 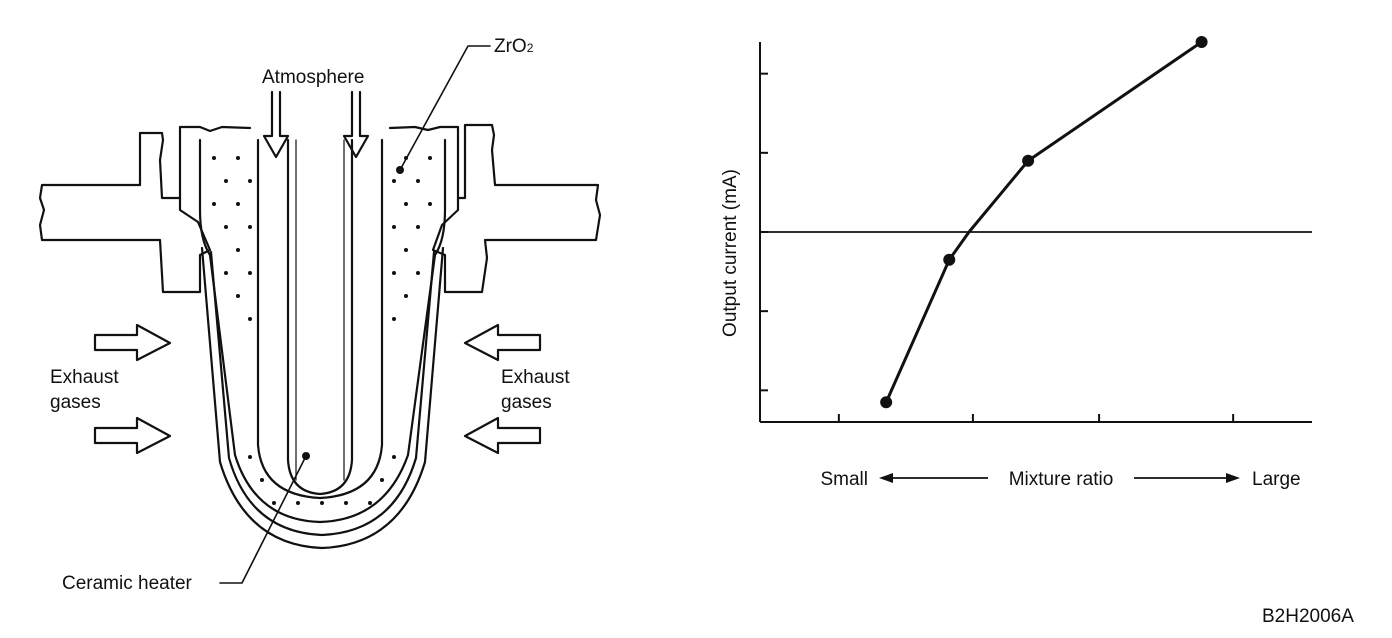 I want to click on exhaust-arrow-right-upper, so click(x=502, y=342).